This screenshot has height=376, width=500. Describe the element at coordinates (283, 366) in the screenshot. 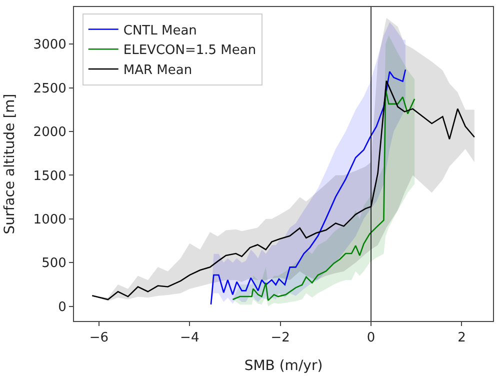

I see `x-axis-title: SMB (m/yr)` at that location.